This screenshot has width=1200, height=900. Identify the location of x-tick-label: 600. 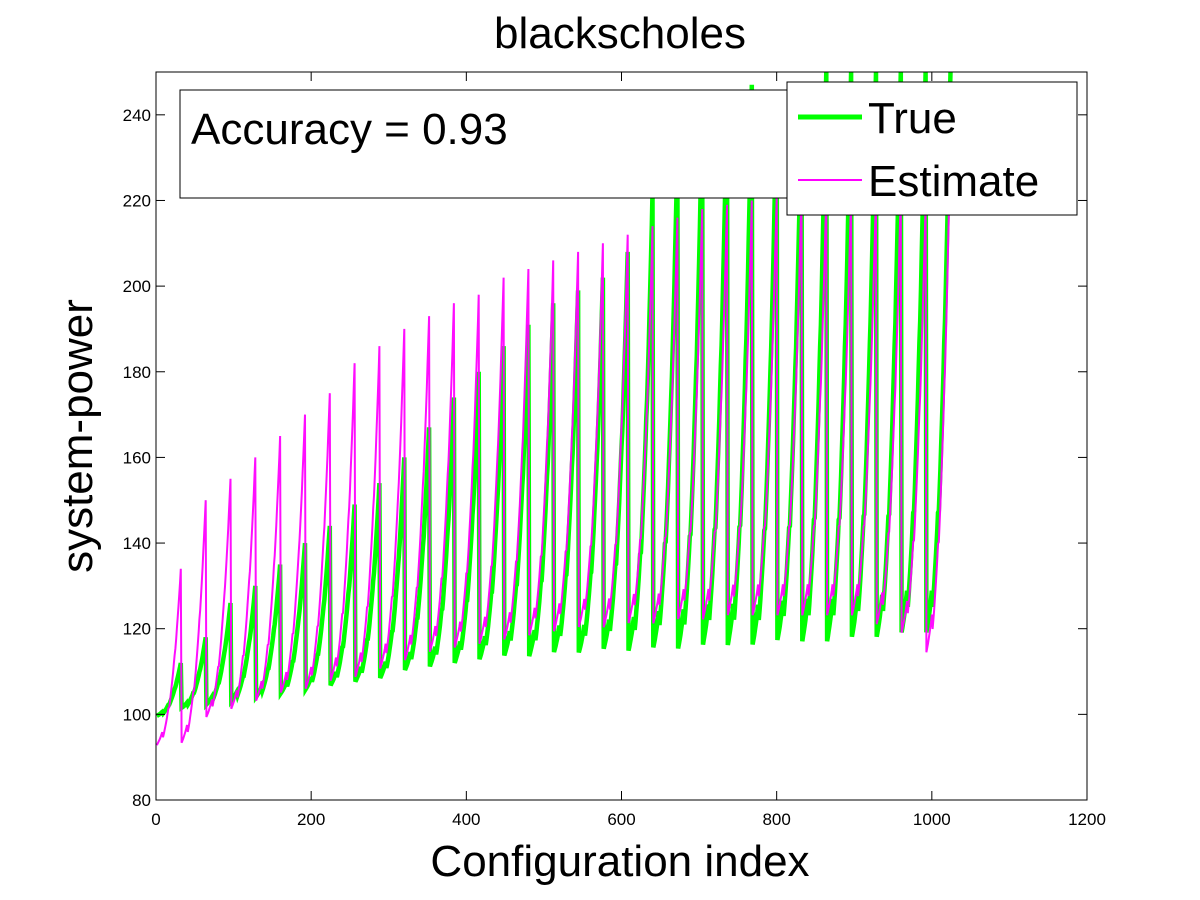
(621, 819).